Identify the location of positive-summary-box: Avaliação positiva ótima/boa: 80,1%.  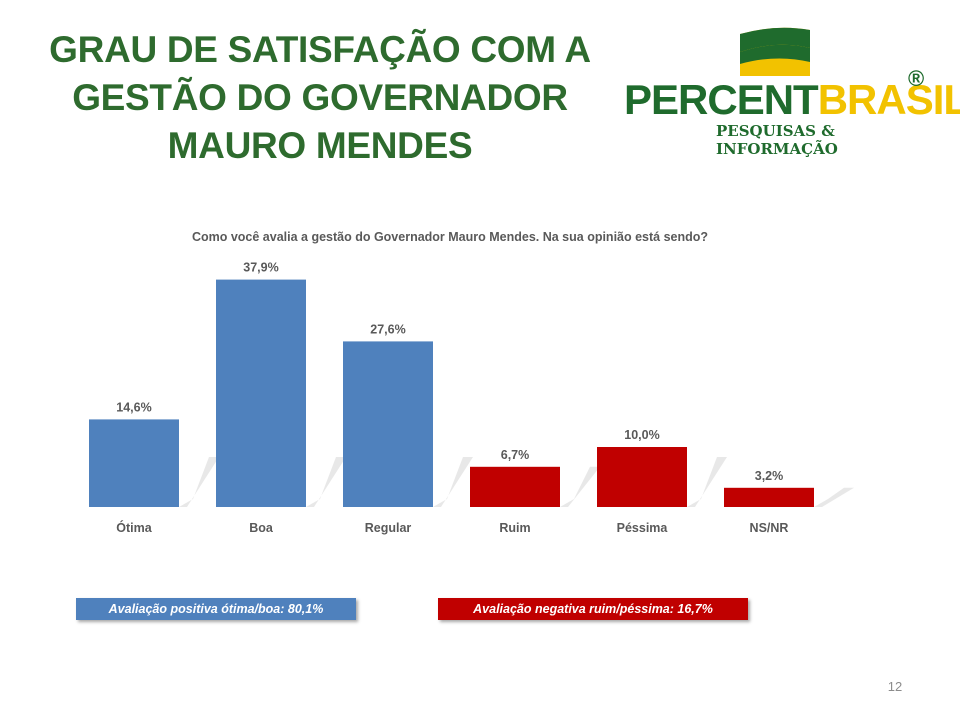
(216, 609).